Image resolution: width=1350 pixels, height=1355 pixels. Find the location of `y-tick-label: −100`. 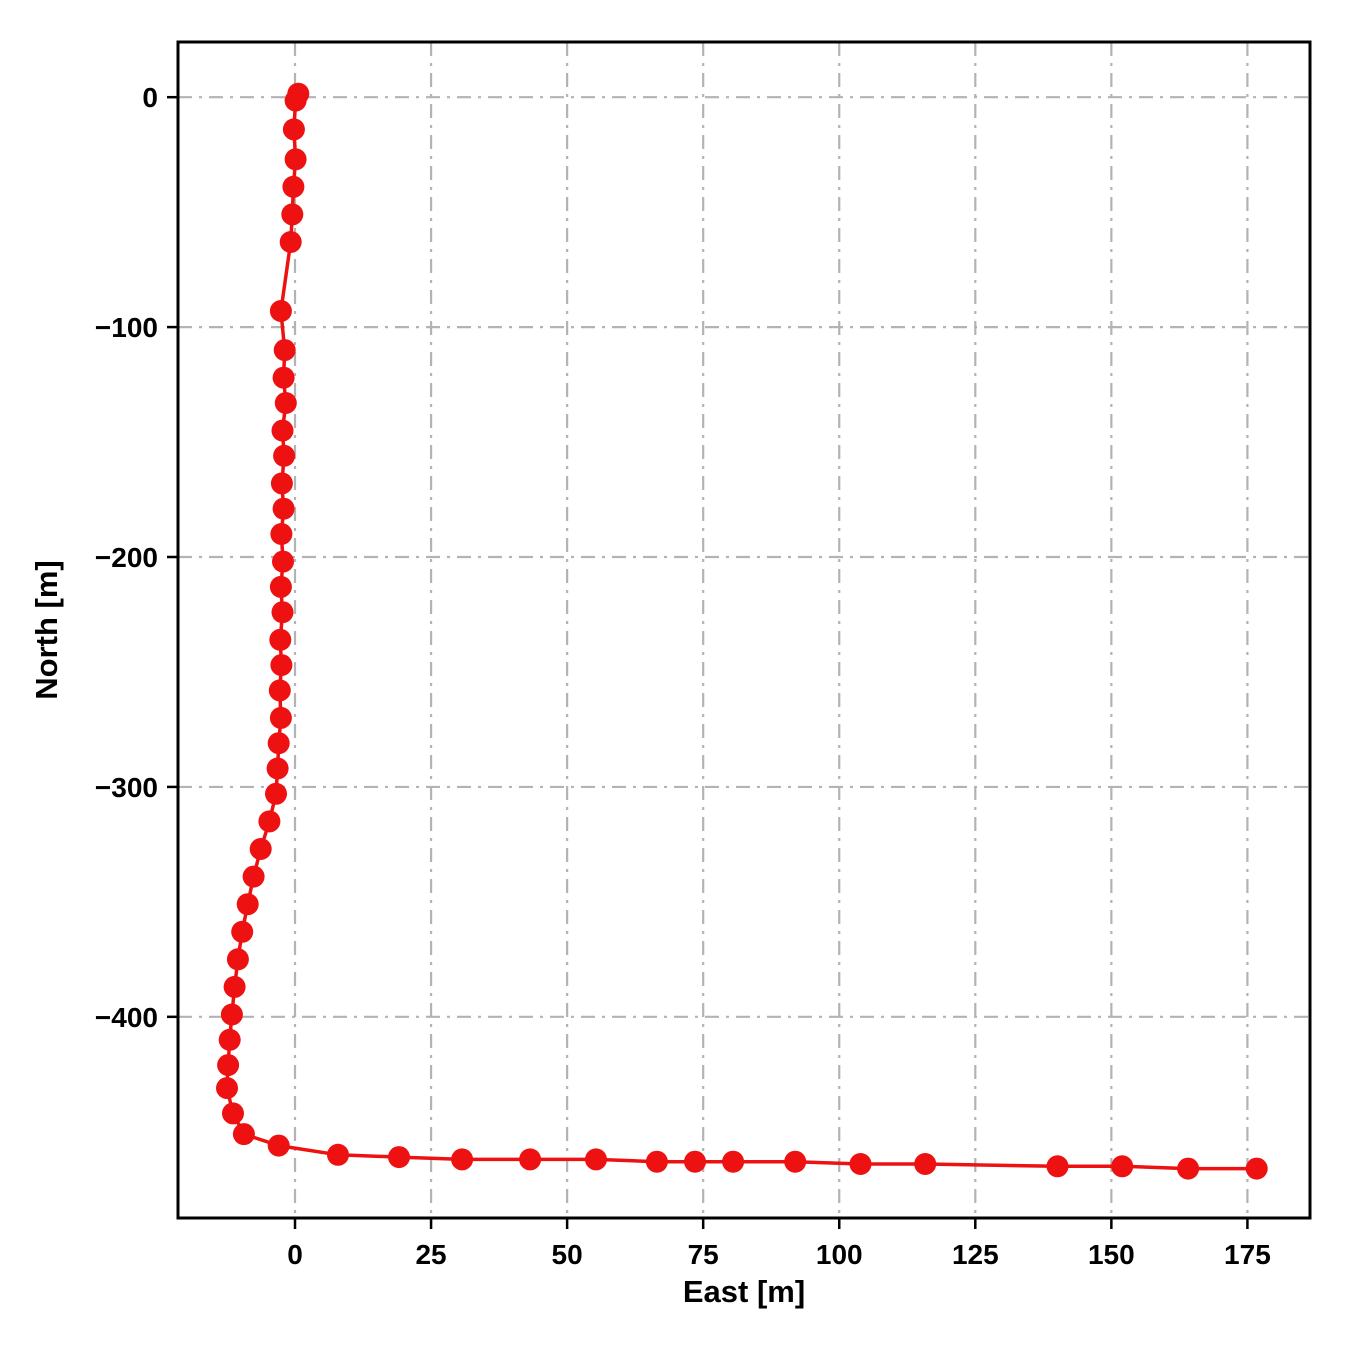

y-tick-label: −100 is located at coordinates (126, 327).